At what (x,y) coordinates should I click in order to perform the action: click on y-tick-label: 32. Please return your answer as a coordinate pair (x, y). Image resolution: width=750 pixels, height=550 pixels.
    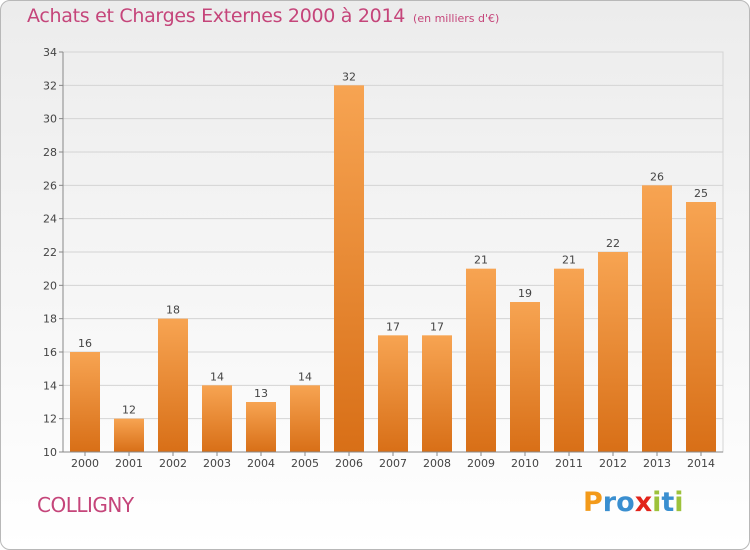
    Looking at the image, I should click on (50, 85).